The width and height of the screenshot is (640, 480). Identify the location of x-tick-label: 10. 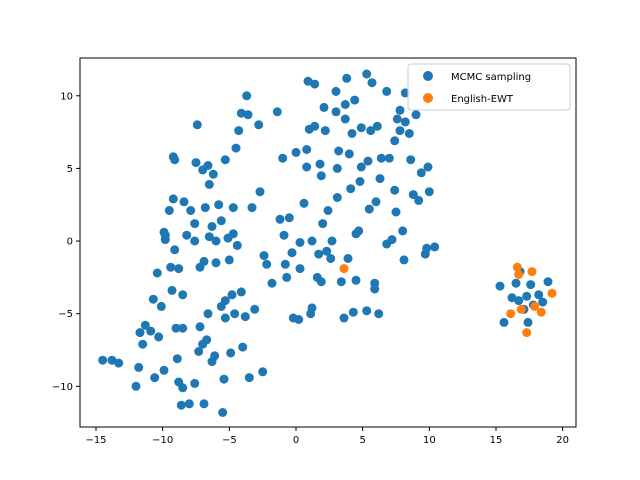
(429, 440).